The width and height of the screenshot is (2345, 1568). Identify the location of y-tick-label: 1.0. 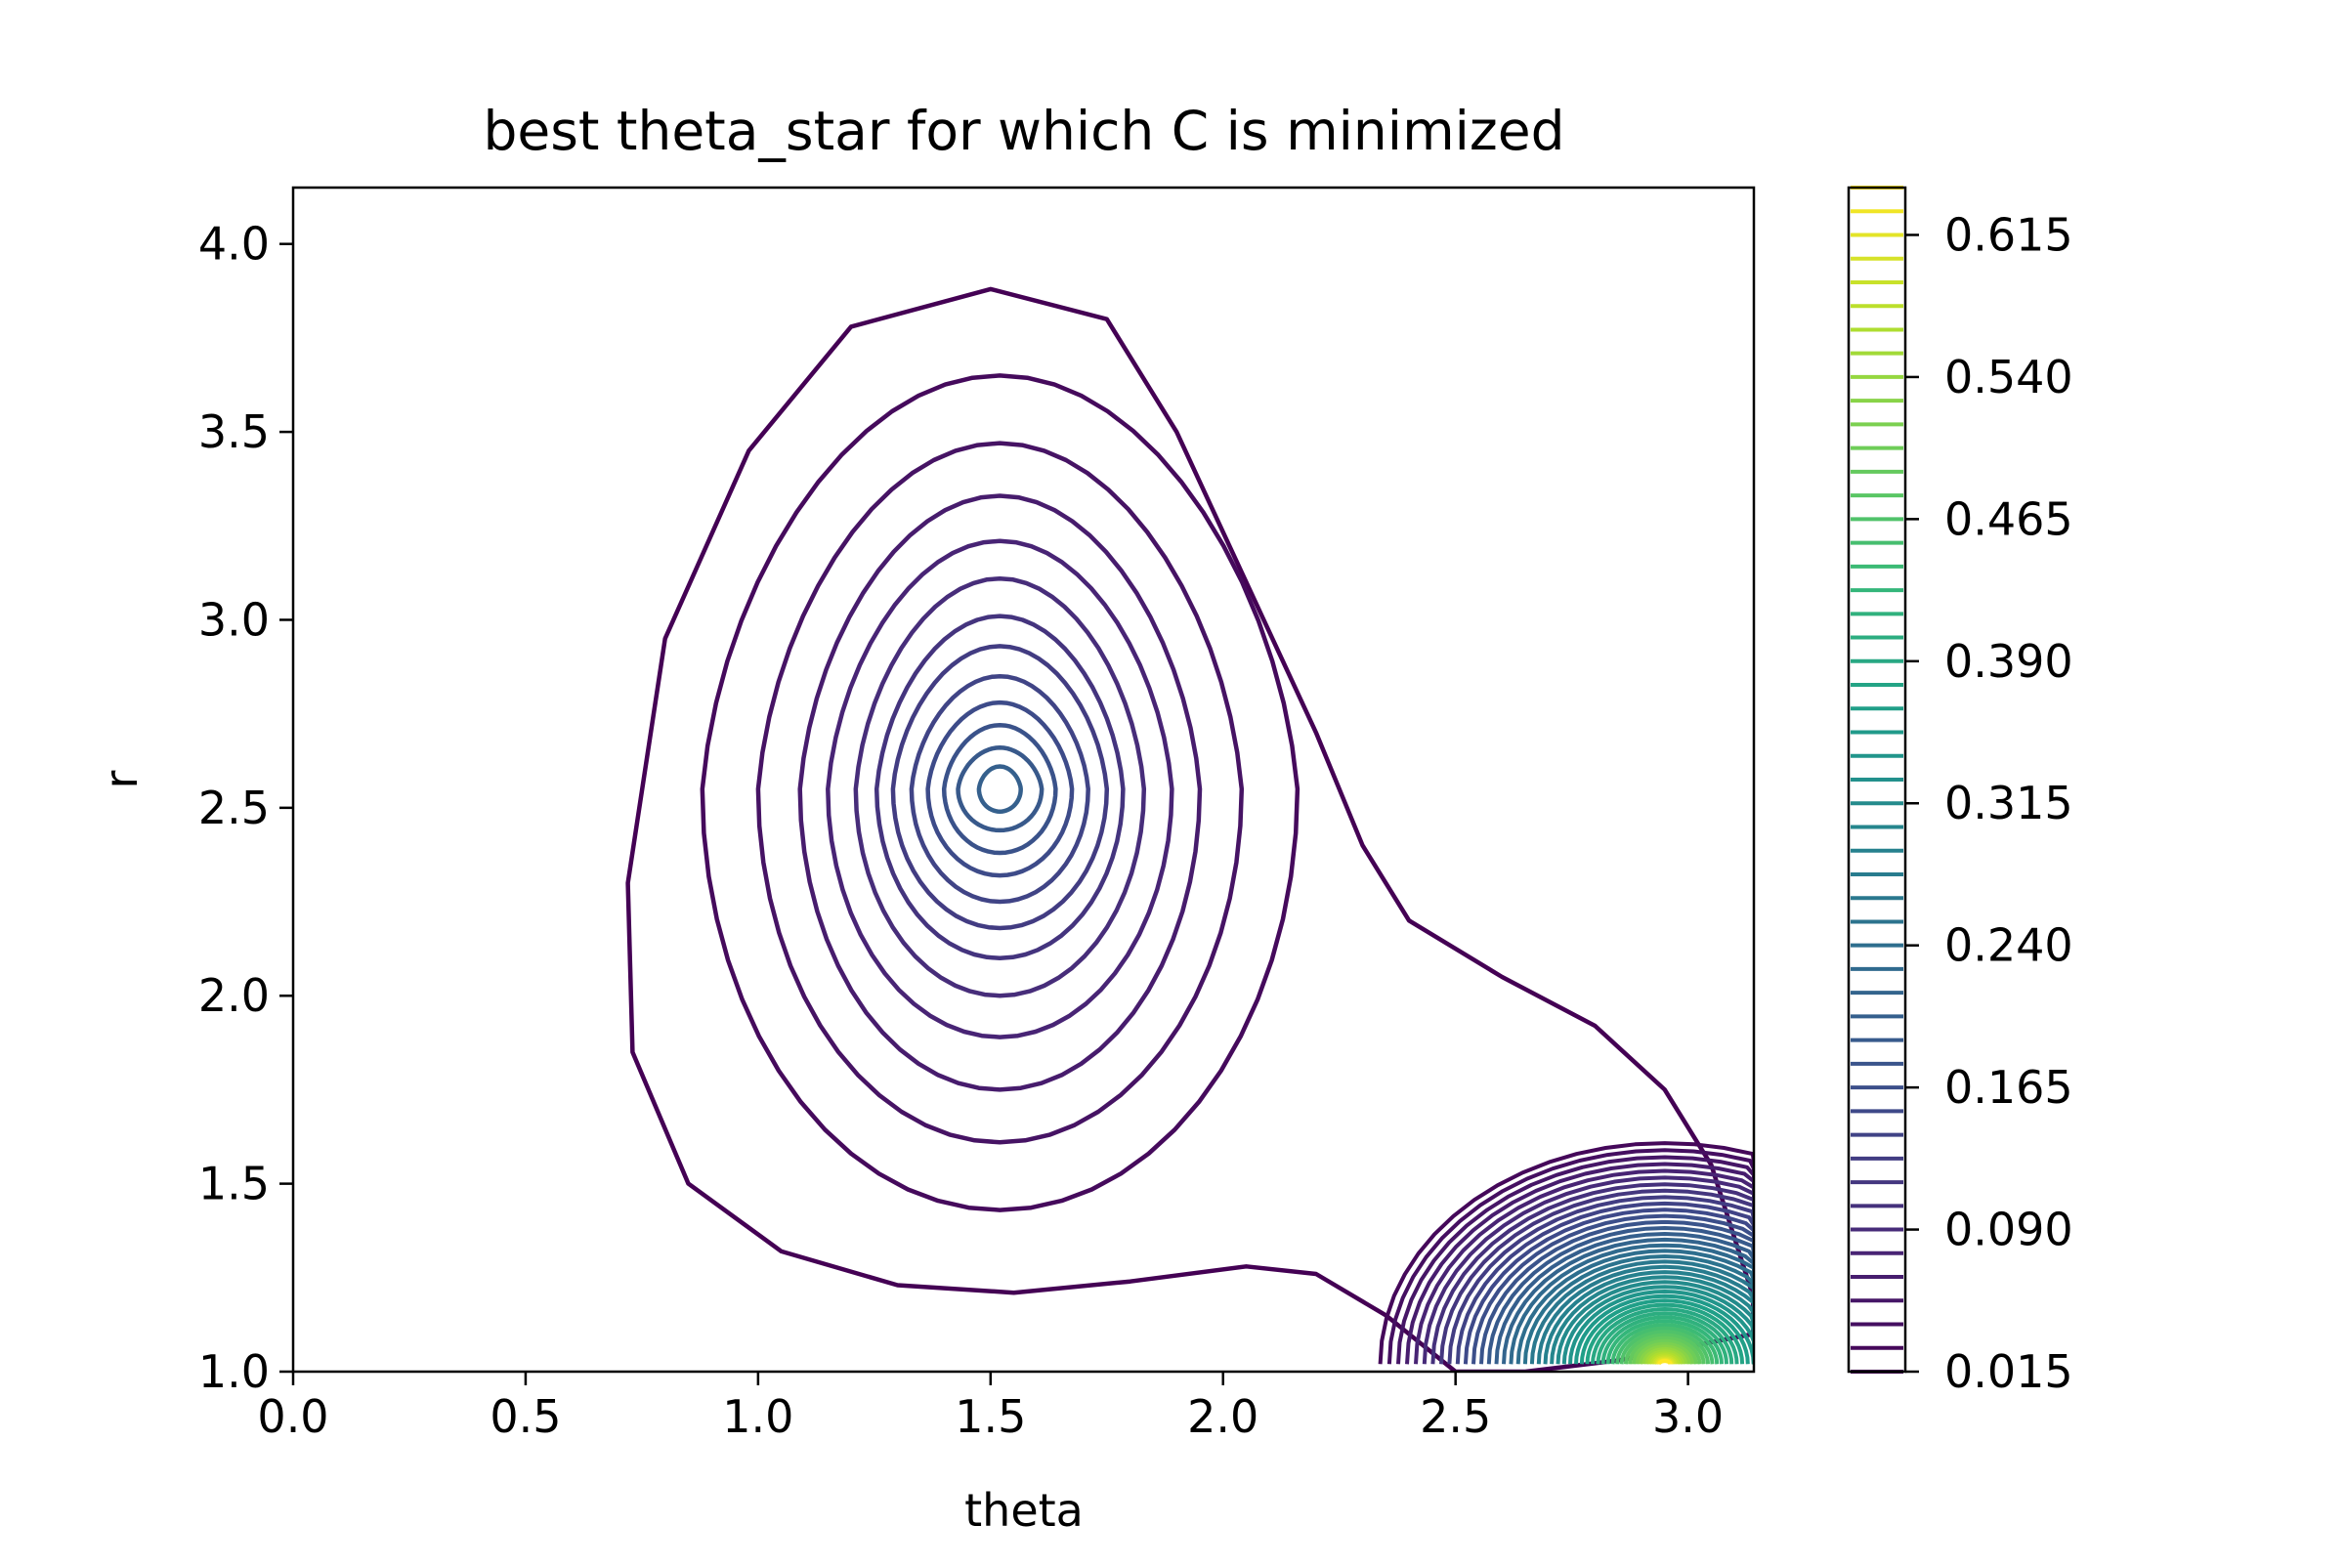
(234, 1371).